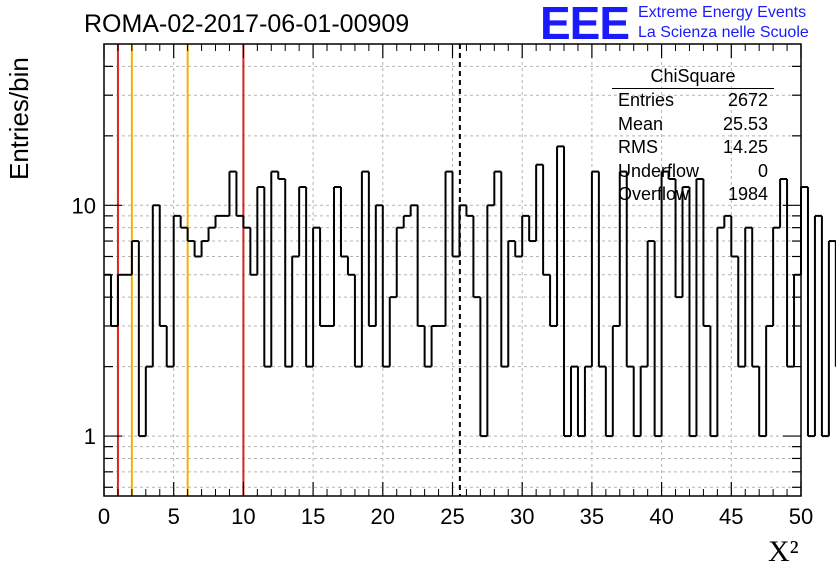  What do you see at coordinates (84, 205) in the screenshot?
I see `y-tick-label: 10` at bounding box center [84, 205].